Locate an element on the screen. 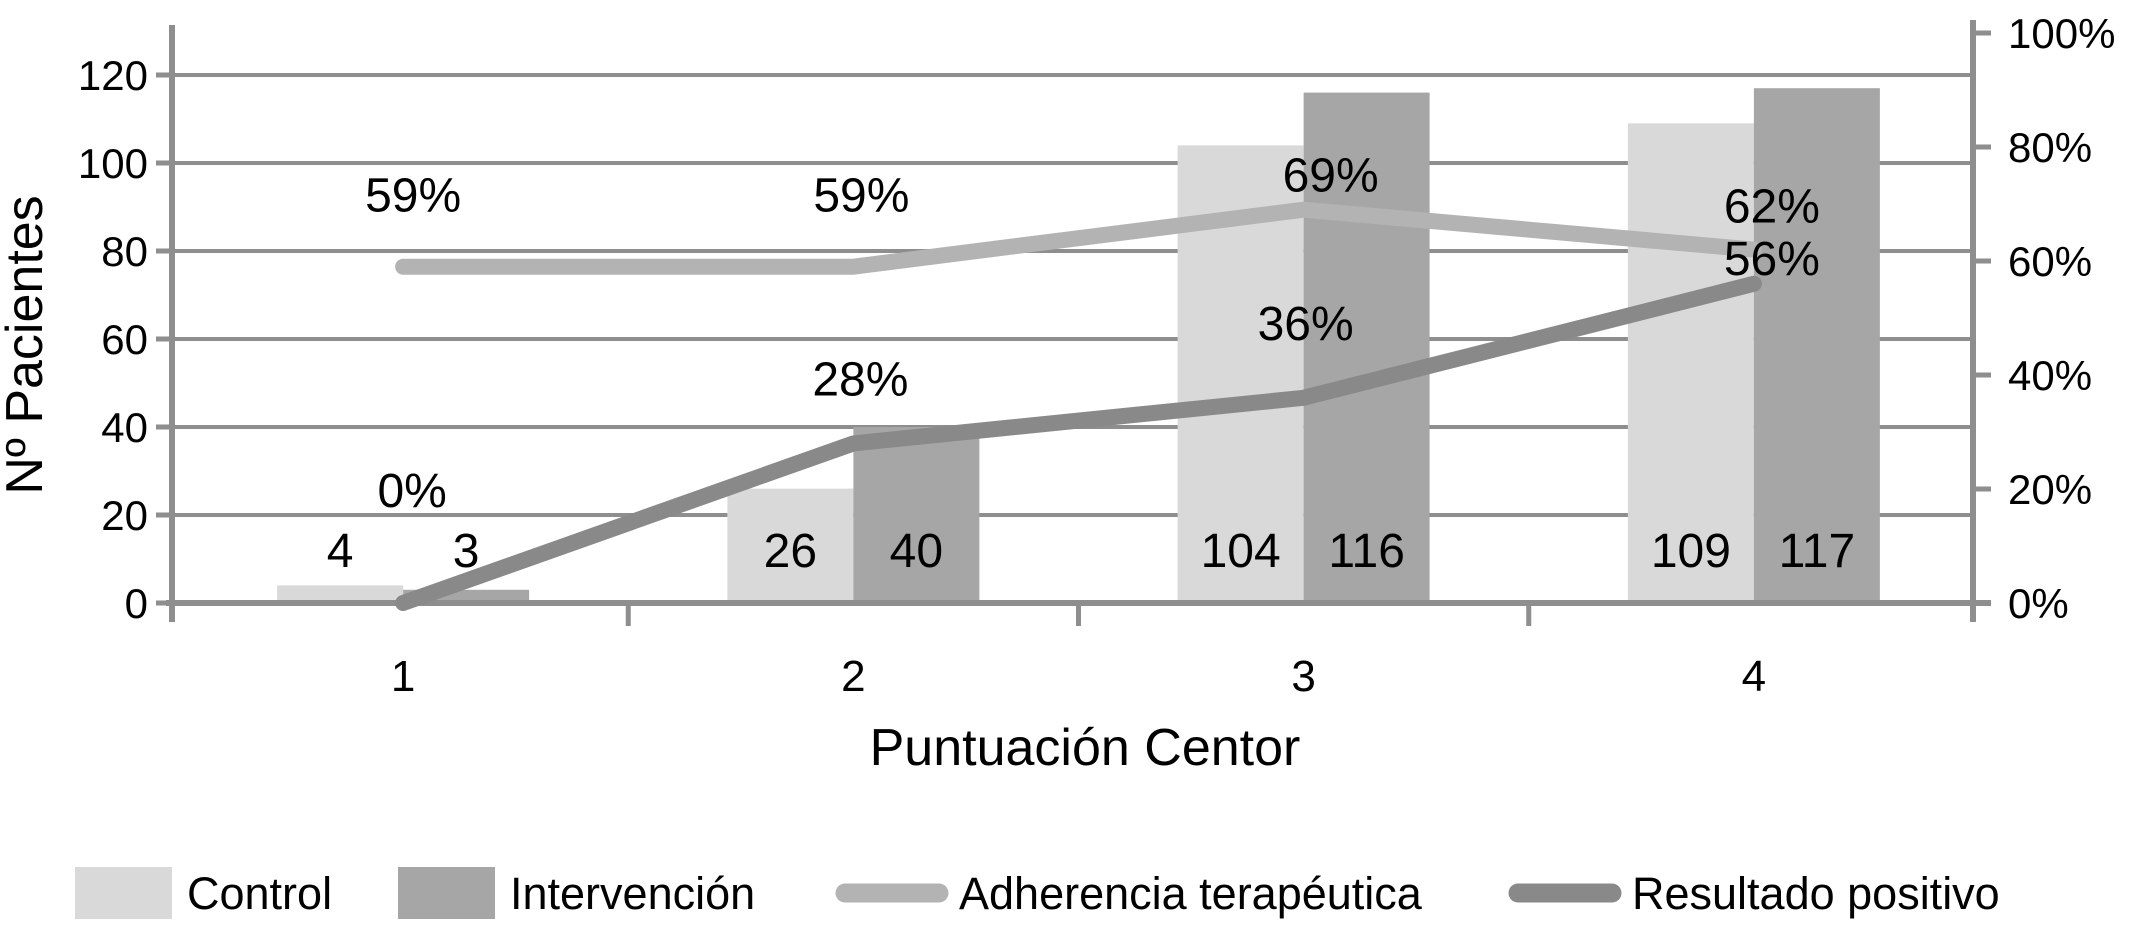 This screenshot has width=2147, height=928. left-tick-label: 40 is located at coordinates (124, 427).